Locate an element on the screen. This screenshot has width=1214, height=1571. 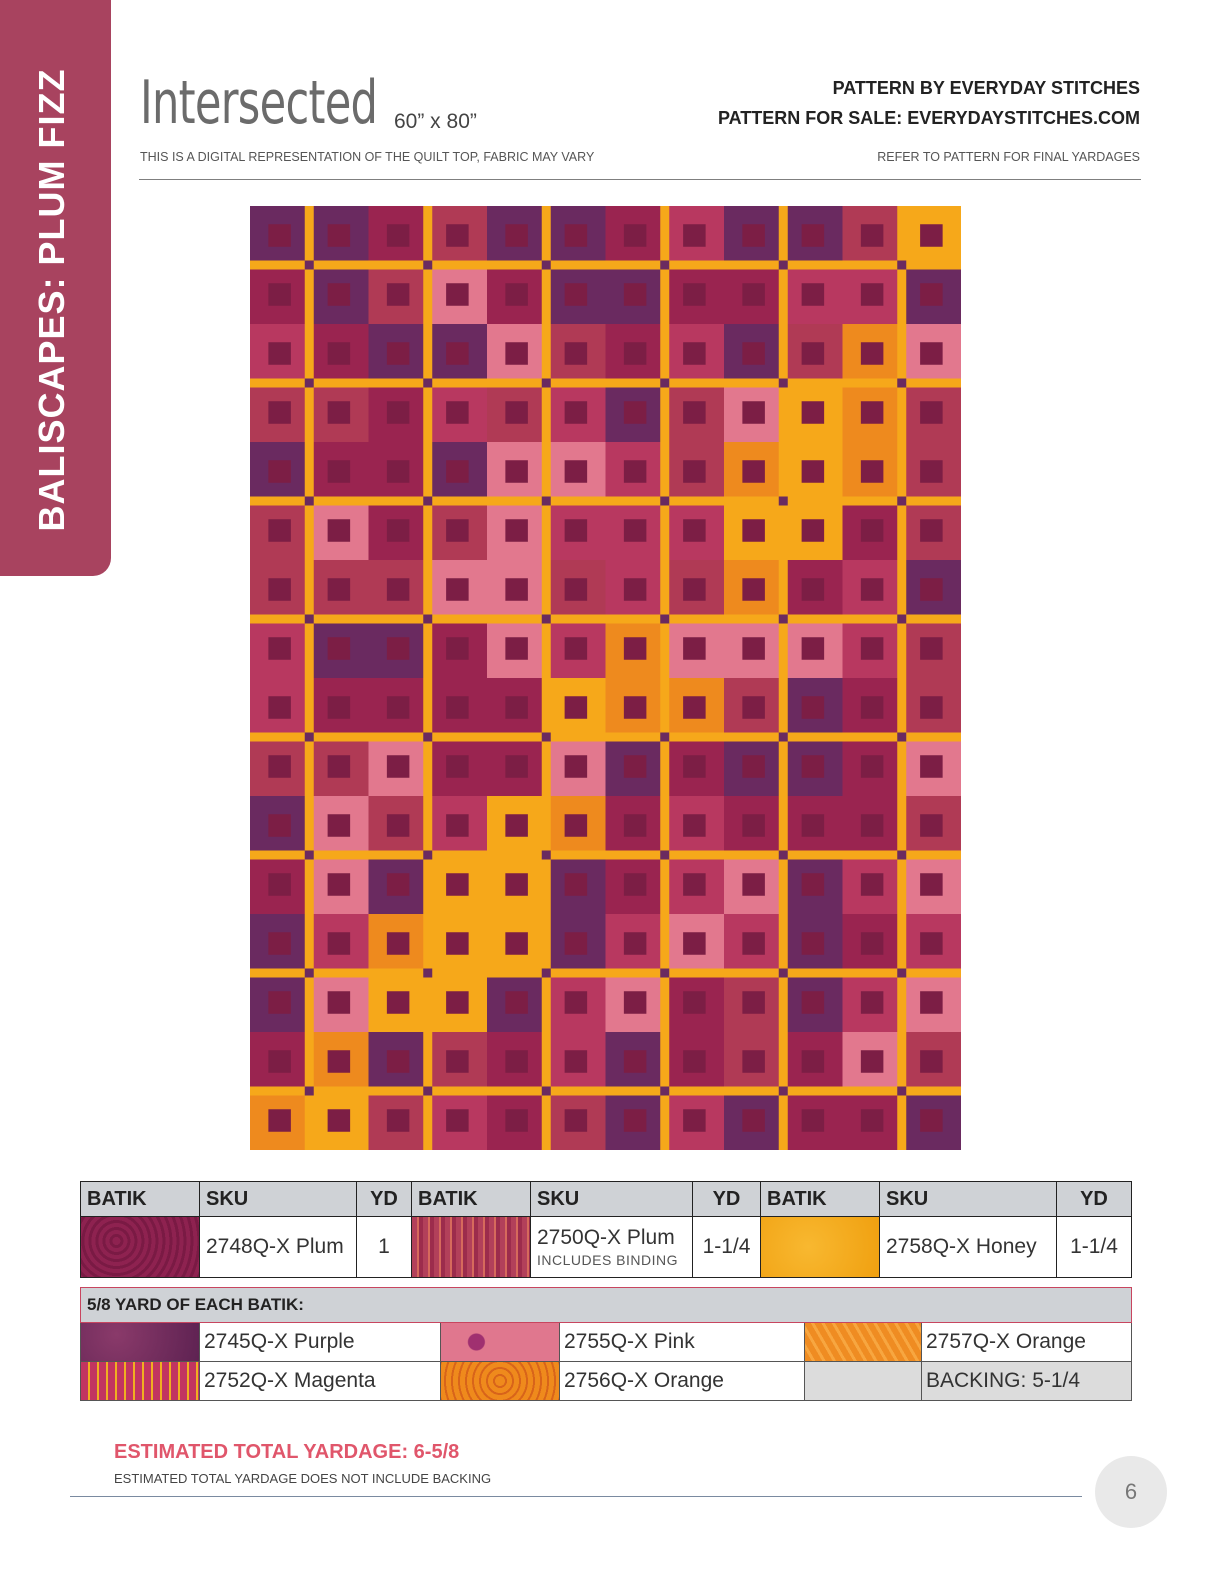
fabric-sku-text: 2750Q-X Plum is located at coordinates (606, 1237).